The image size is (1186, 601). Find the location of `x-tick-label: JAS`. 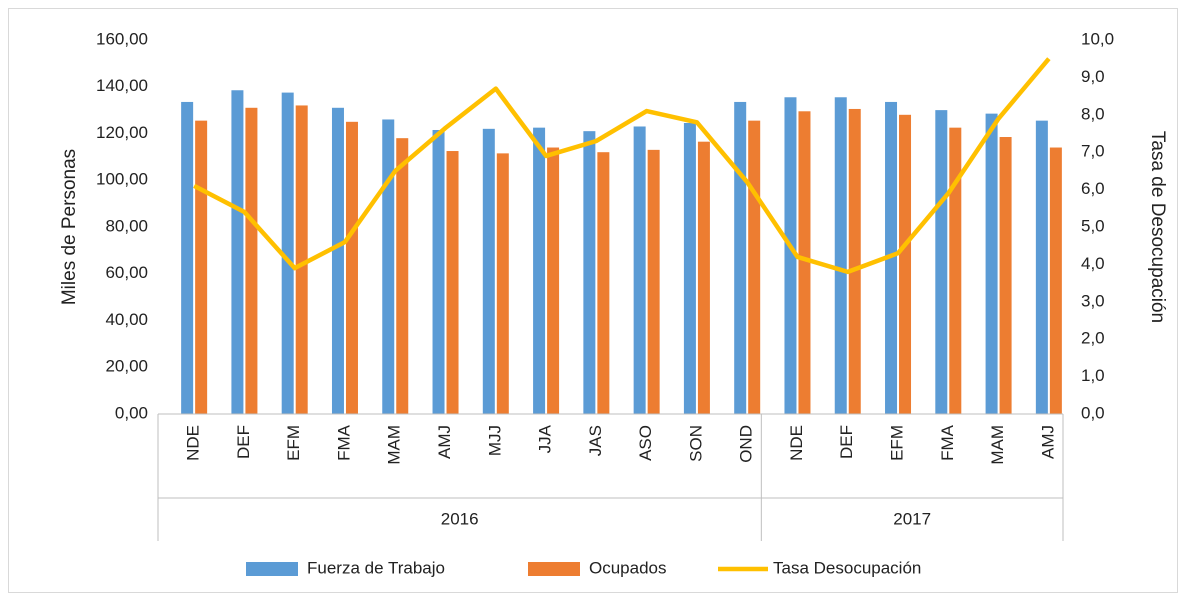

x-tick-label: JAS is located at coordinates (595, 440).